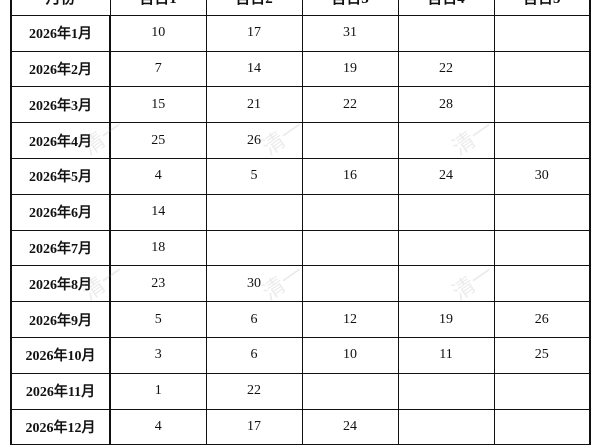  I want to click on day-cell: 7, so click(158, 69).